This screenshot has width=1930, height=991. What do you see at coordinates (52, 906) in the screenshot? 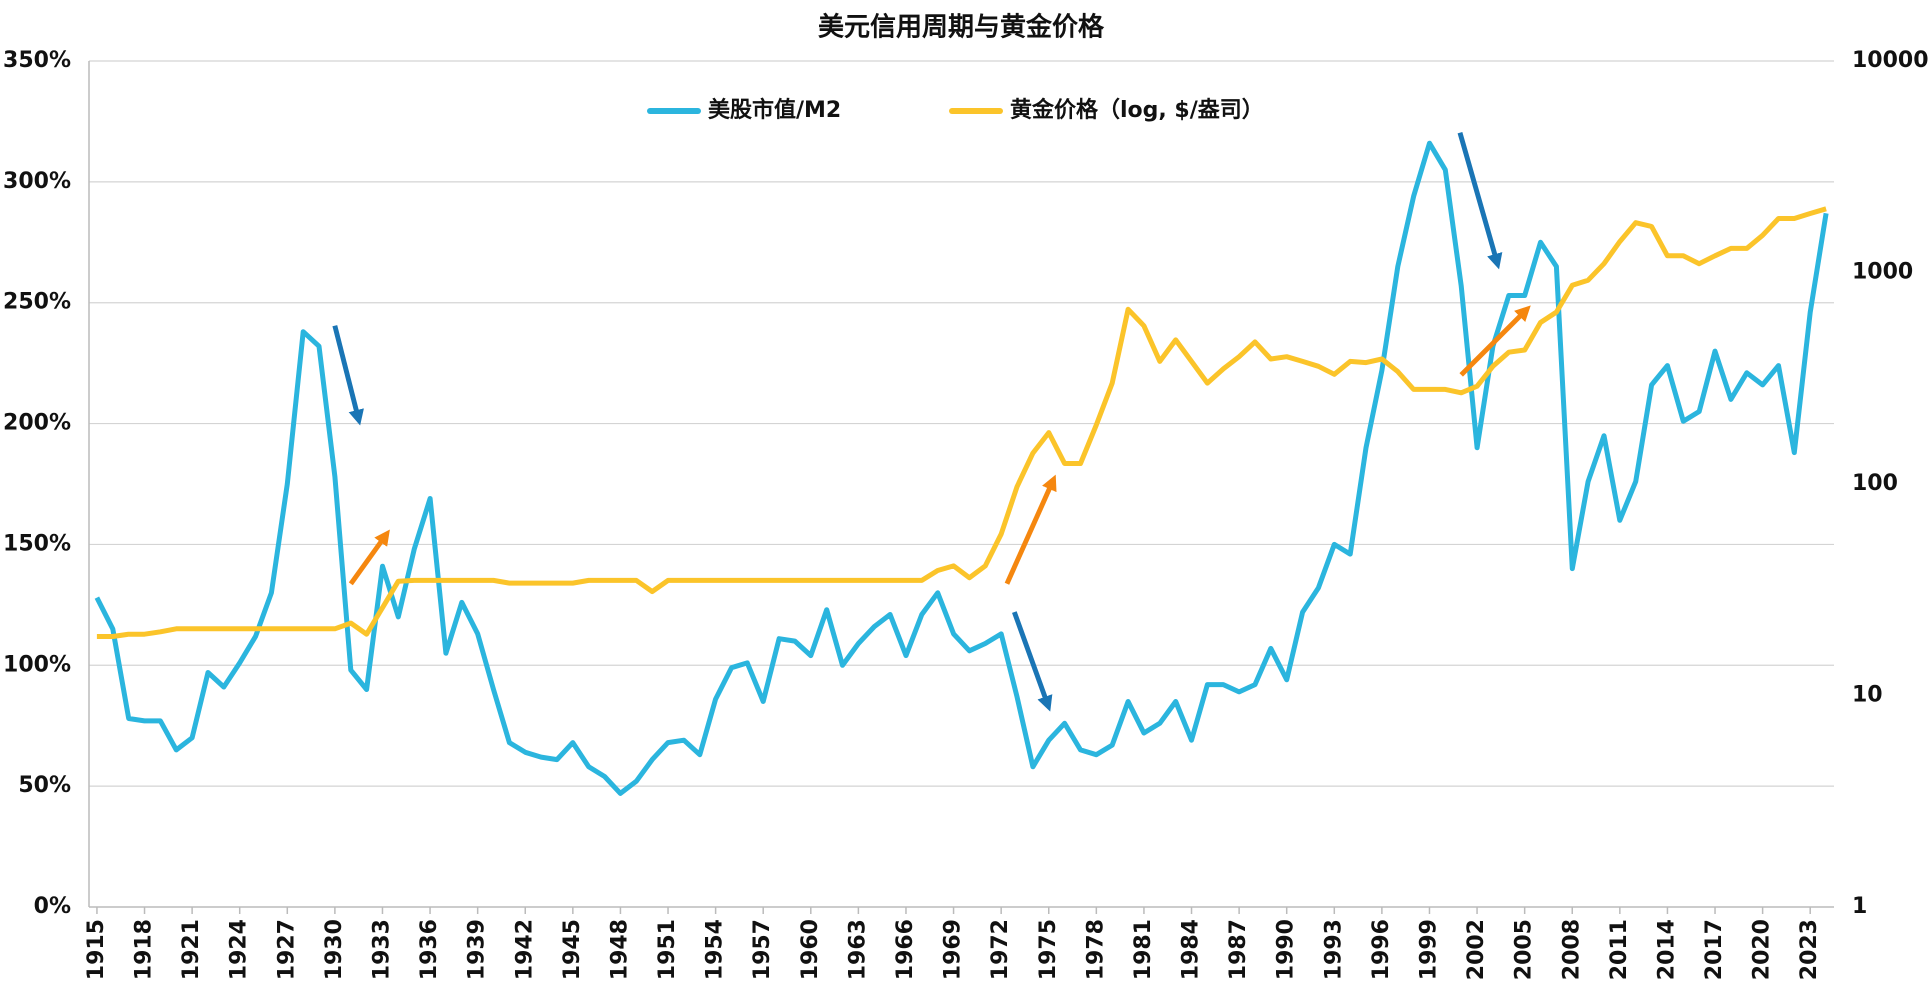
I see `y-tick-label: 0%` at bounding box center [52, 906].